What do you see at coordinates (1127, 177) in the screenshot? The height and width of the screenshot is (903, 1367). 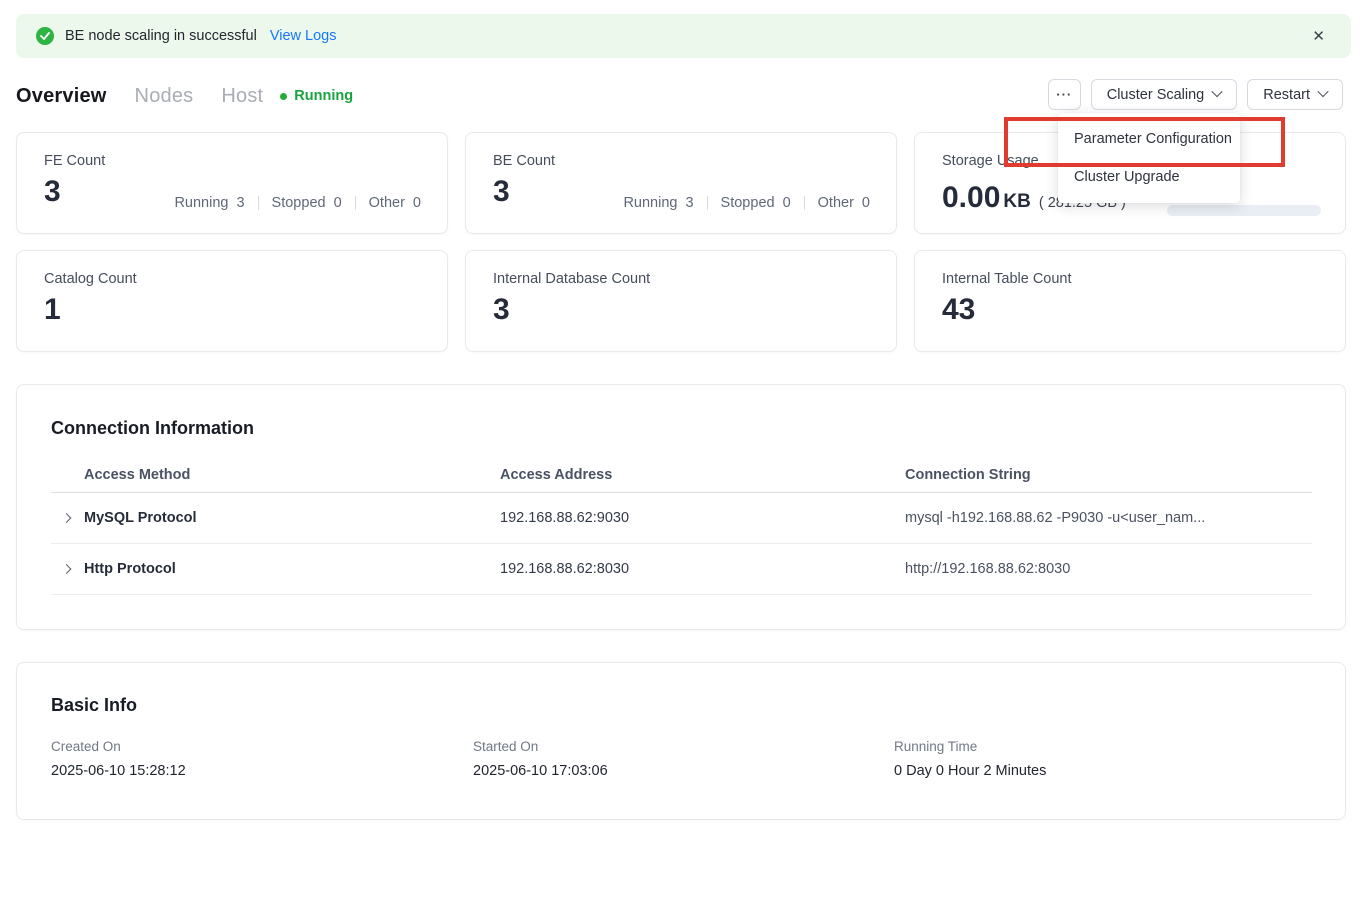 I see `menu-item-cluster-upgrade: Cluster Upgrade` at bounding box center [1127, 177].